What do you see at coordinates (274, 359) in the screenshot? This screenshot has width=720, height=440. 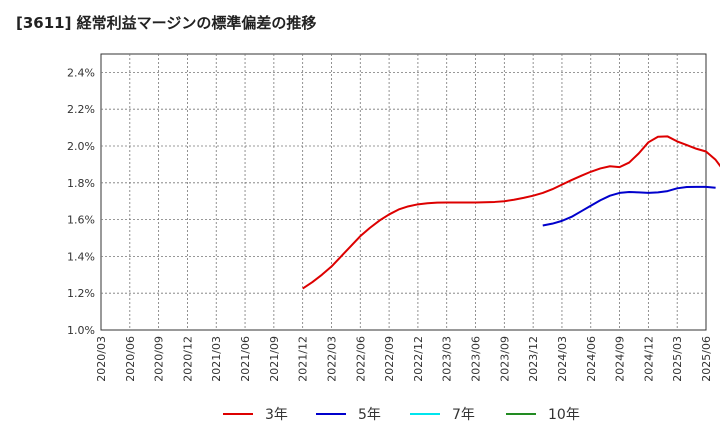 I see `x-tick-label: 2021/09` at bounding box center [274, 359].